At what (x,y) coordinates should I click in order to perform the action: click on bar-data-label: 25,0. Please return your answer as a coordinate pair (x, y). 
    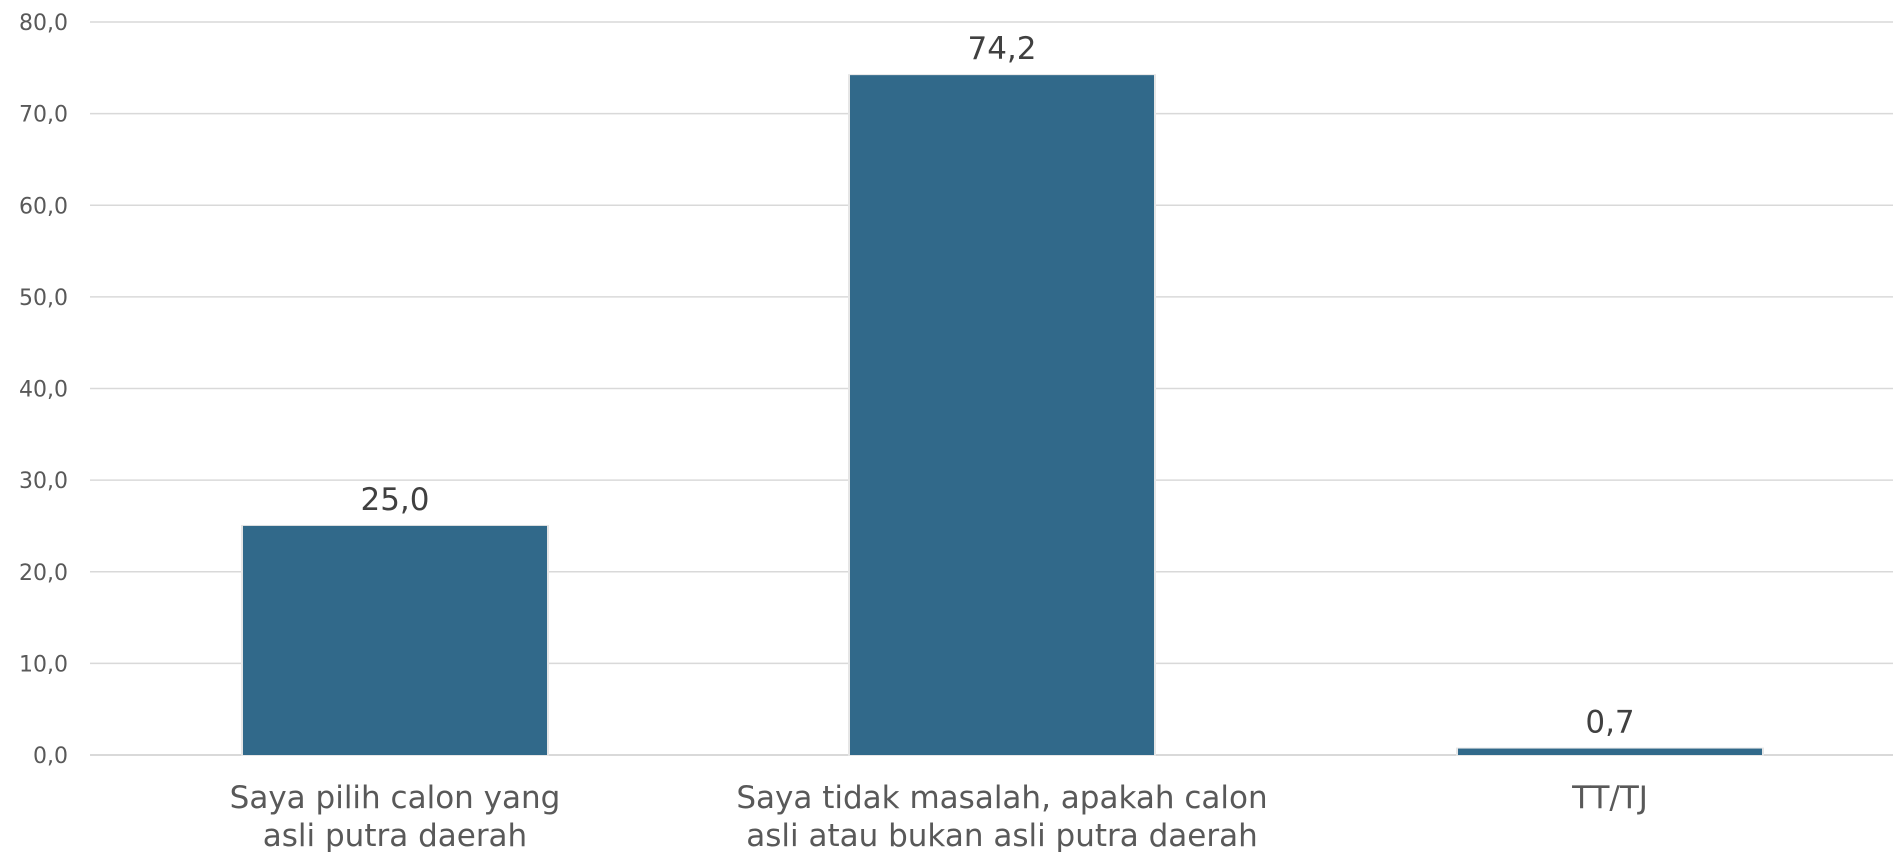
    Looking at the image, I should click on (394, 500).